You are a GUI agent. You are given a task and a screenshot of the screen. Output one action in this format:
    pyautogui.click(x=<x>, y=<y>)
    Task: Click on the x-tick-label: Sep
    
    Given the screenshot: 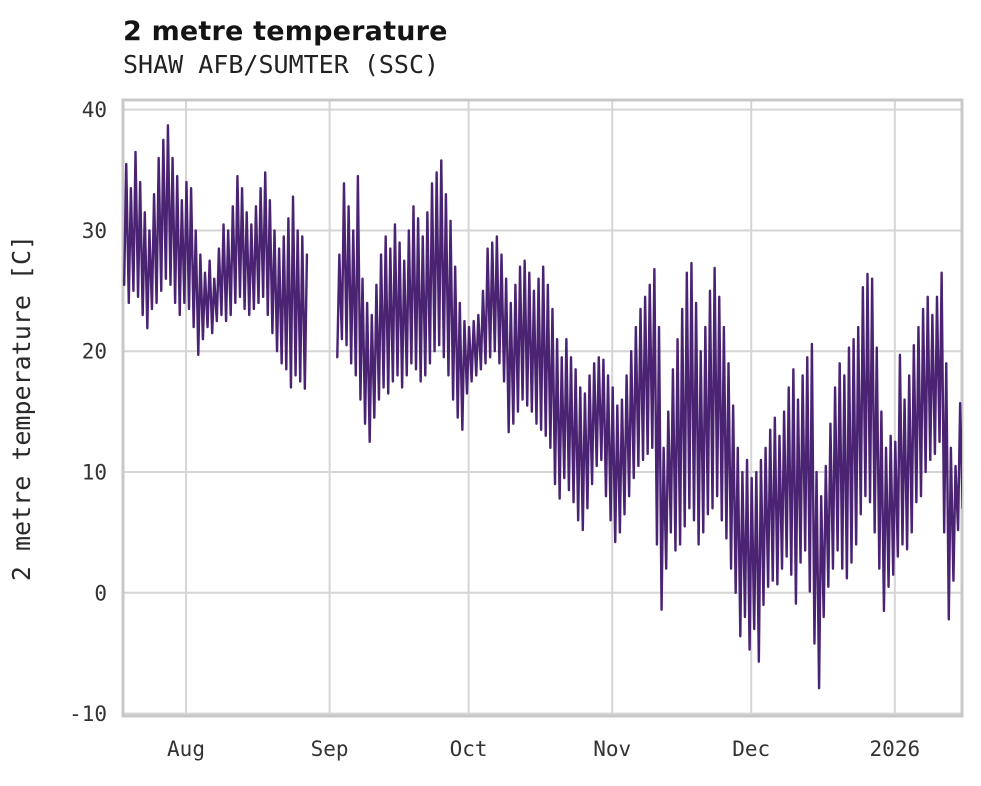 What is the action you would take?
    pyautogui.click(x=330, y=749)
    